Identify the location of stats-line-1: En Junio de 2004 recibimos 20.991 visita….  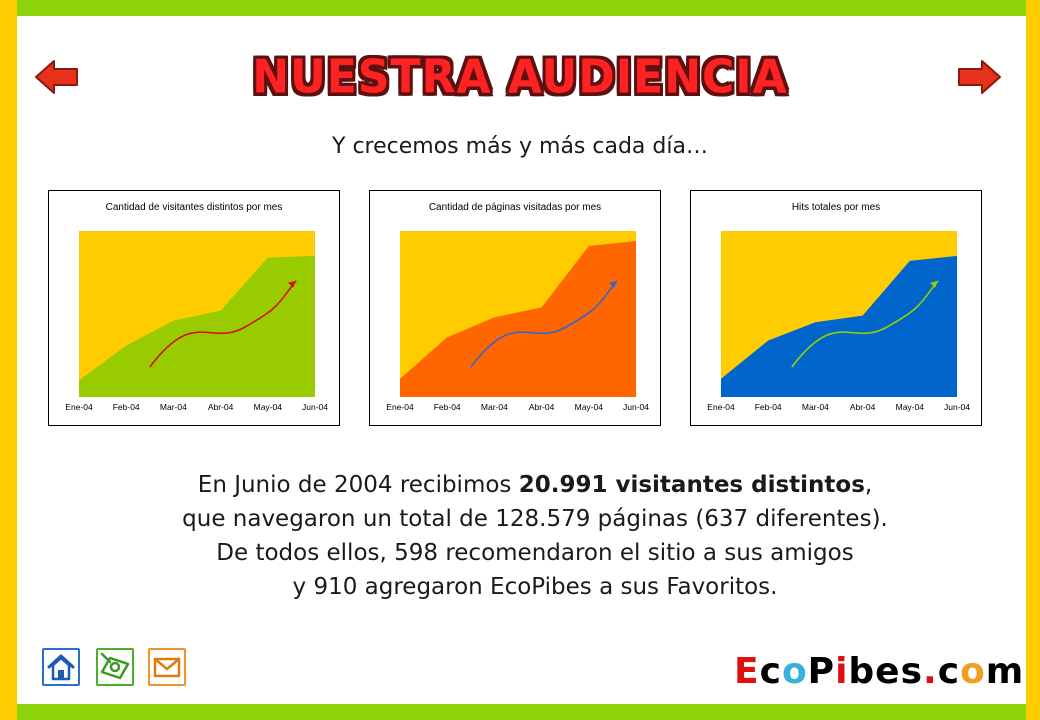
(520, 485).